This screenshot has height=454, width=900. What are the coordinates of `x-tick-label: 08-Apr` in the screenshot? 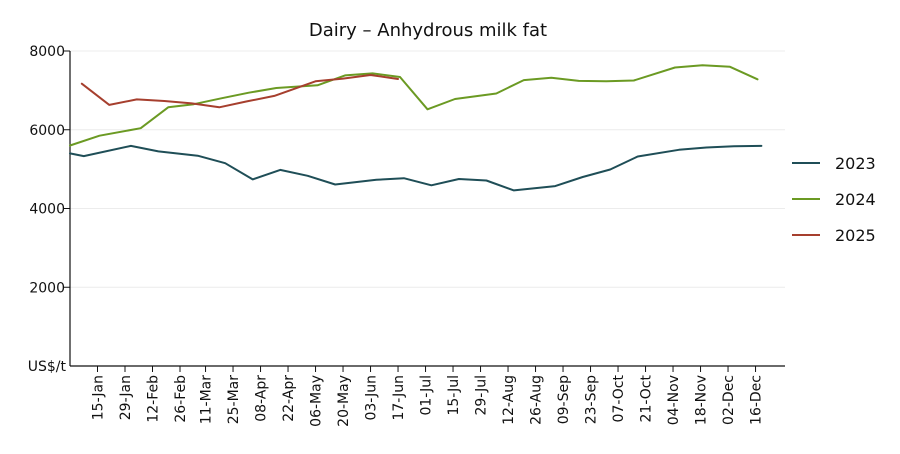 It's located at (262, 398).